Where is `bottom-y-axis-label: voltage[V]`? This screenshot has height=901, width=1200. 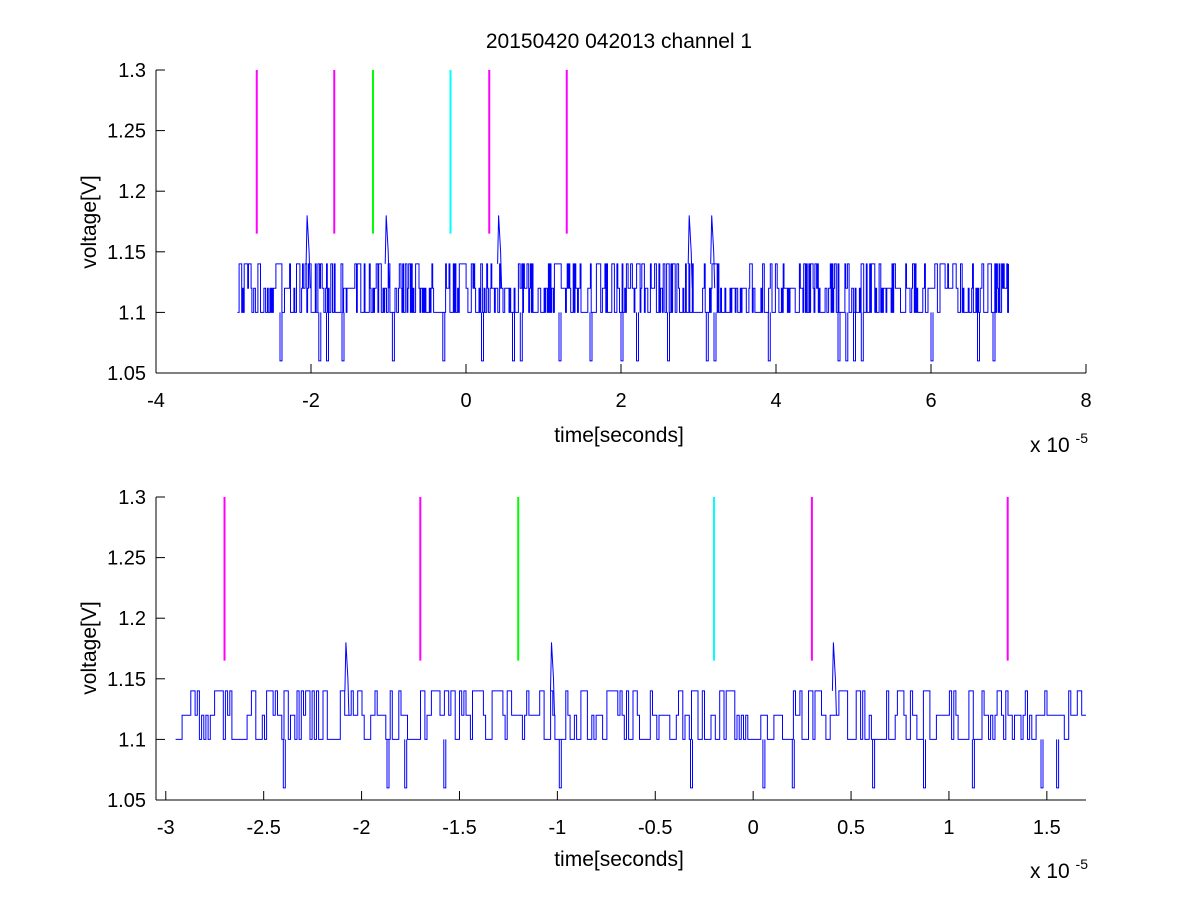
bottom-y-axis-label: voltage[V] is located at coordinates (89, 647).